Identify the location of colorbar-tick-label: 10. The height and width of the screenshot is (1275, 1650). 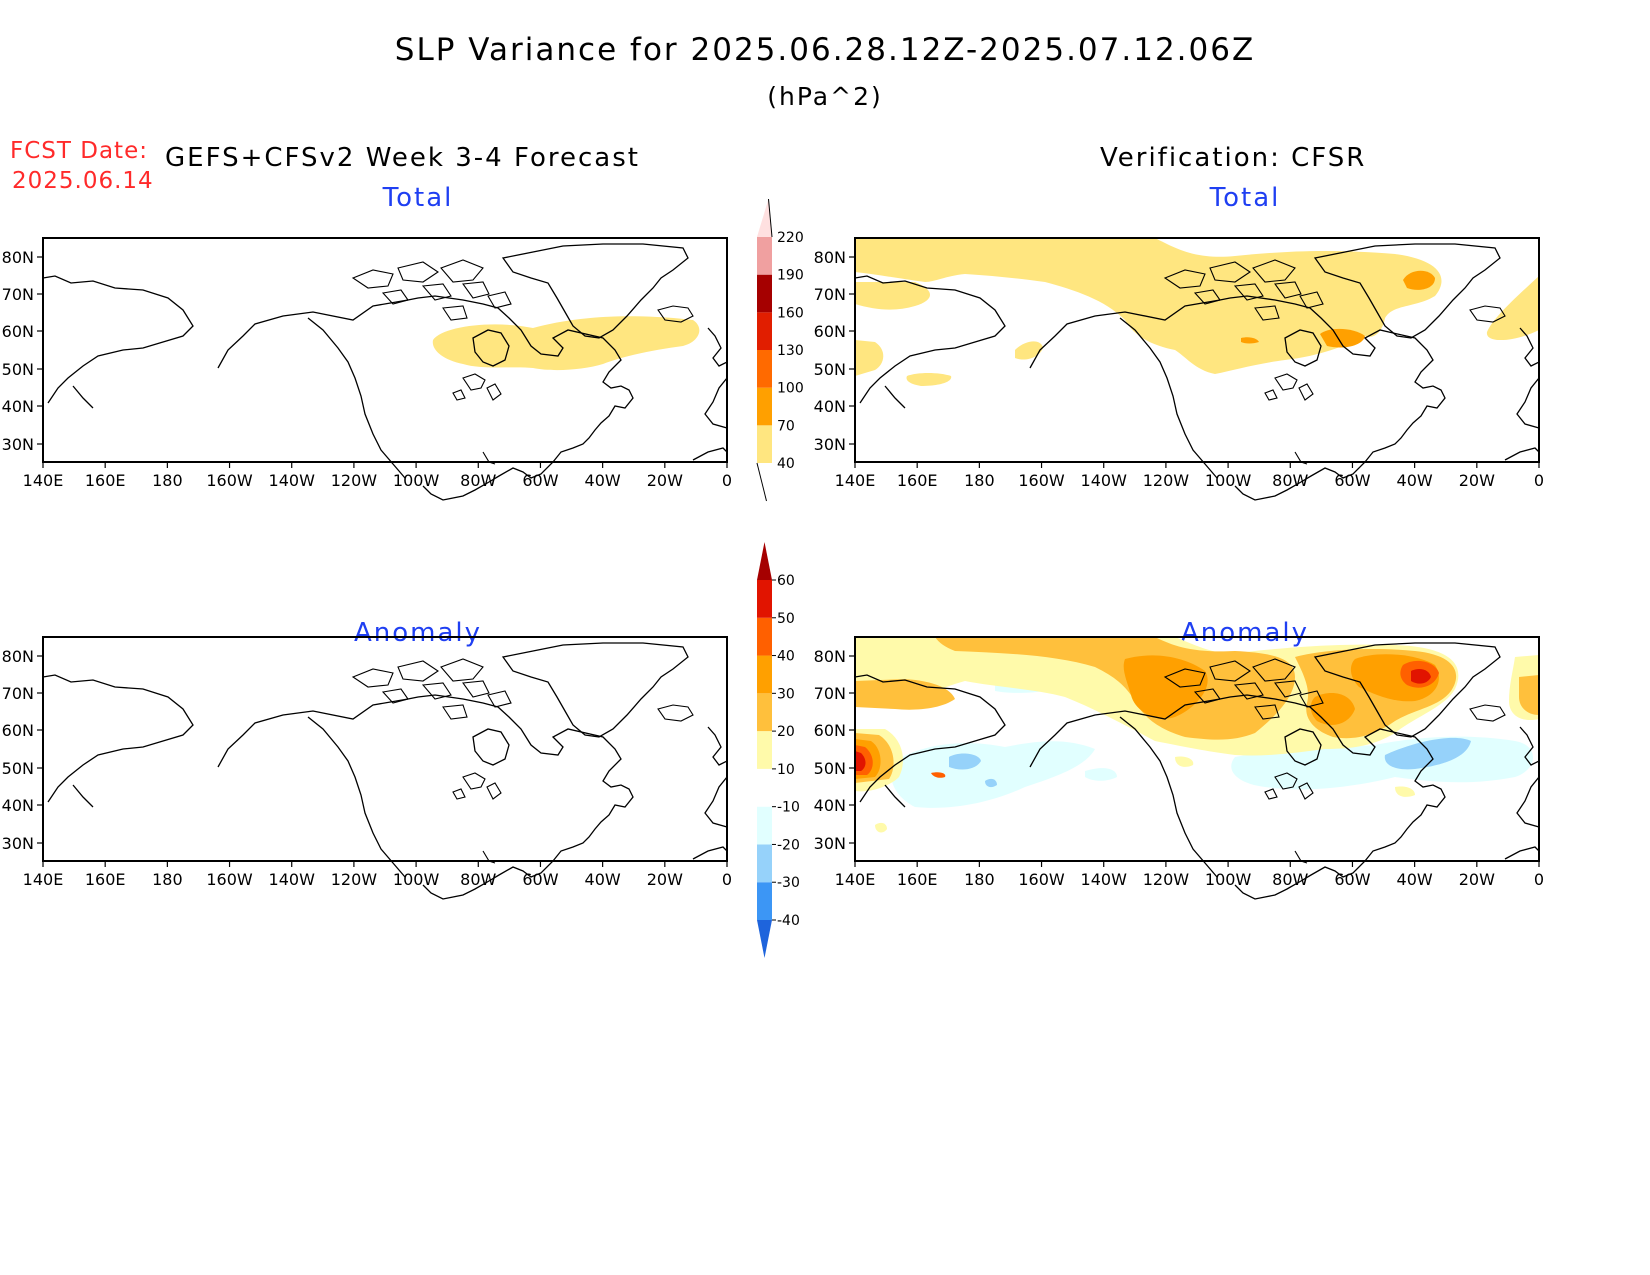
(786, 770).